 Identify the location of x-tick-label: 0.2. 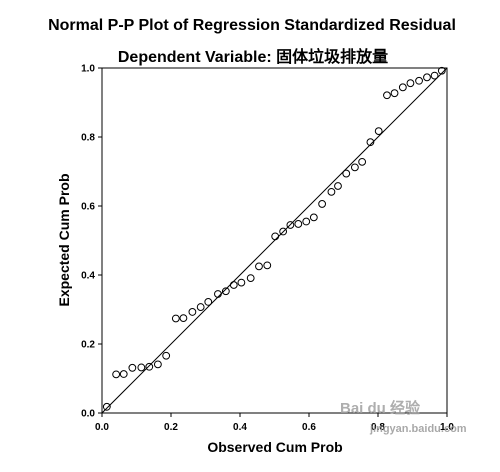
(171, 427).